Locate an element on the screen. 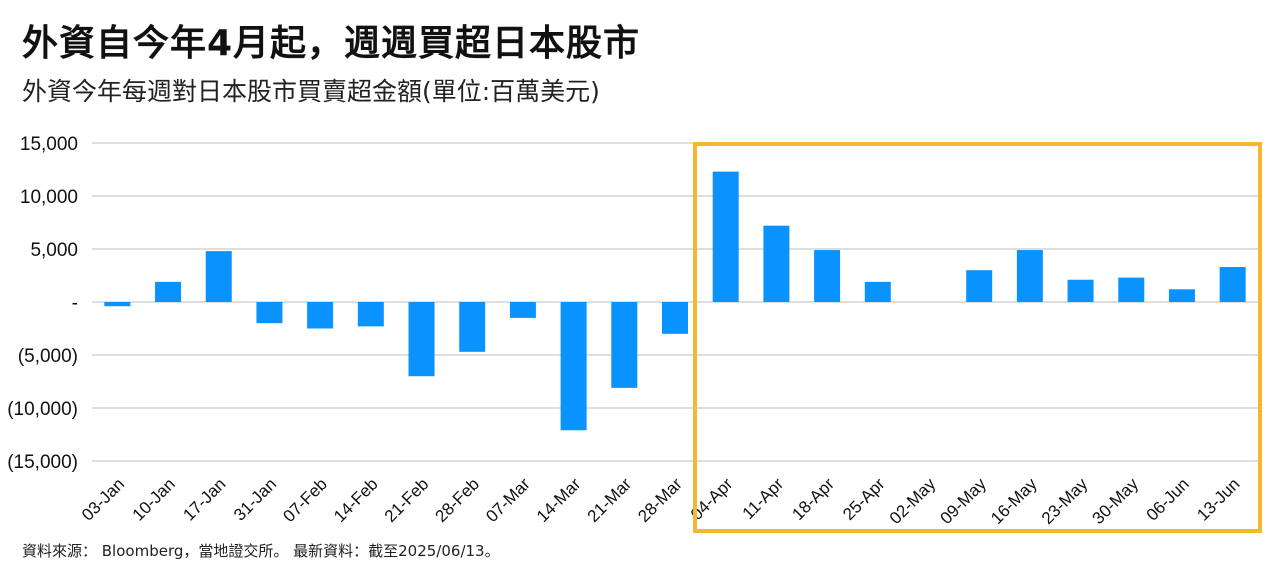  x-tick-label: 07-Mar is located at coordinates (508, 500).